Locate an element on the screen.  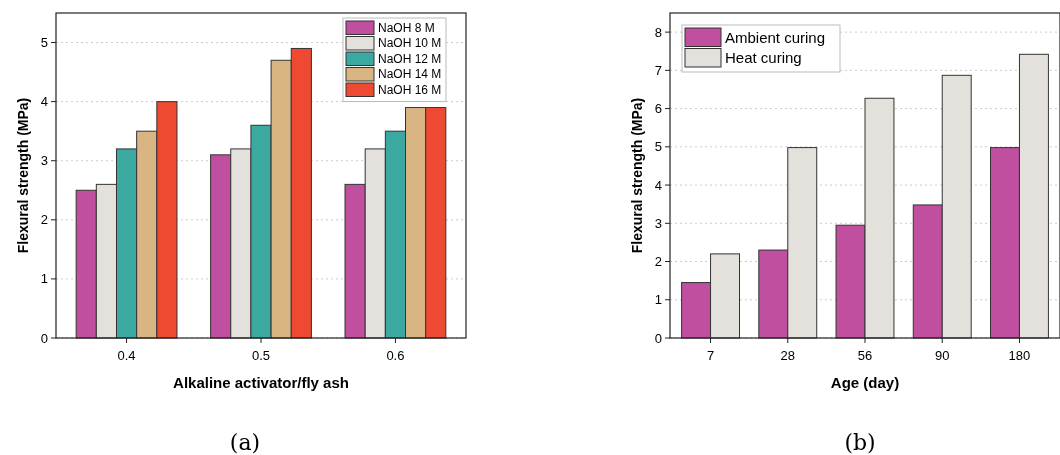
y-tick-label: 6 is located at coordinates (658, 109).